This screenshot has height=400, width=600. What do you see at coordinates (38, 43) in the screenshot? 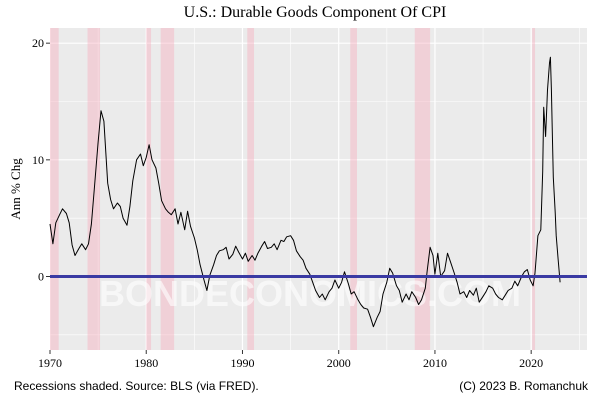
I see `y-tick-label: 20` at bounding box center [38, 43].